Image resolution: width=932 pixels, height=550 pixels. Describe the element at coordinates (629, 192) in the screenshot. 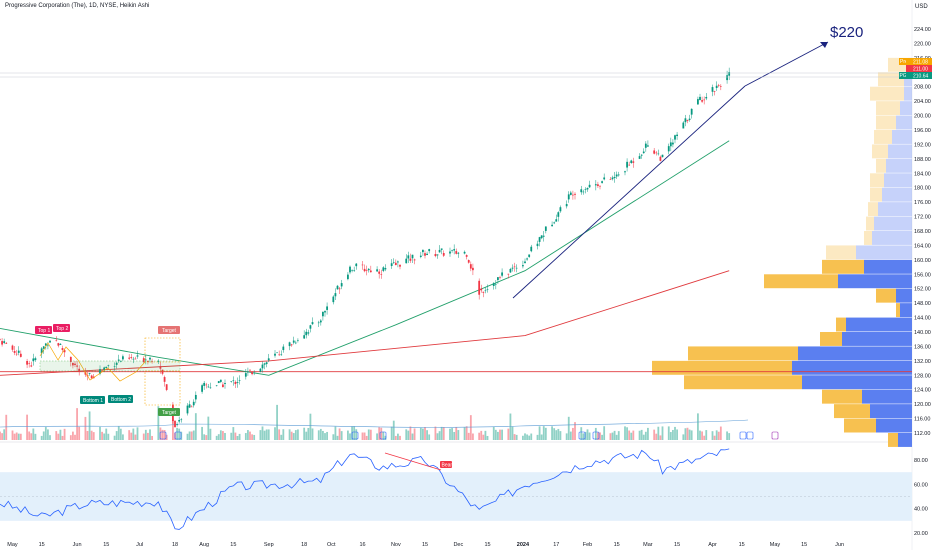

I see `uptrend-line` at that location.